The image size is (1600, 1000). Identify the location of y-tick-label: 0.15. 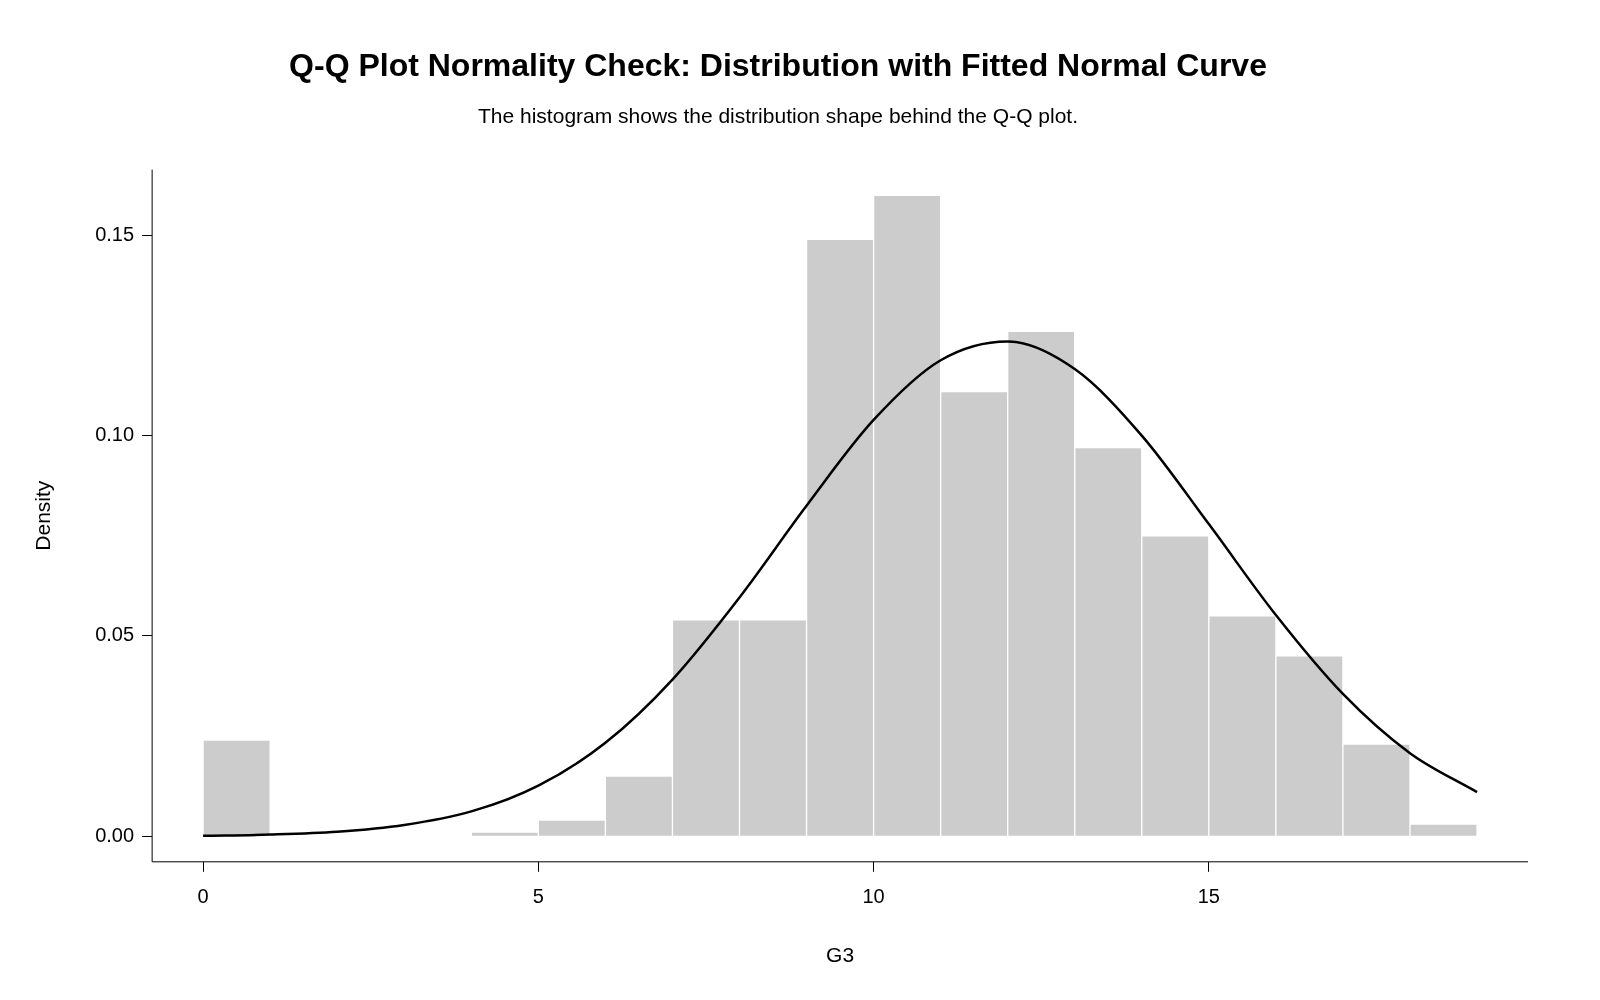
(115, 233).